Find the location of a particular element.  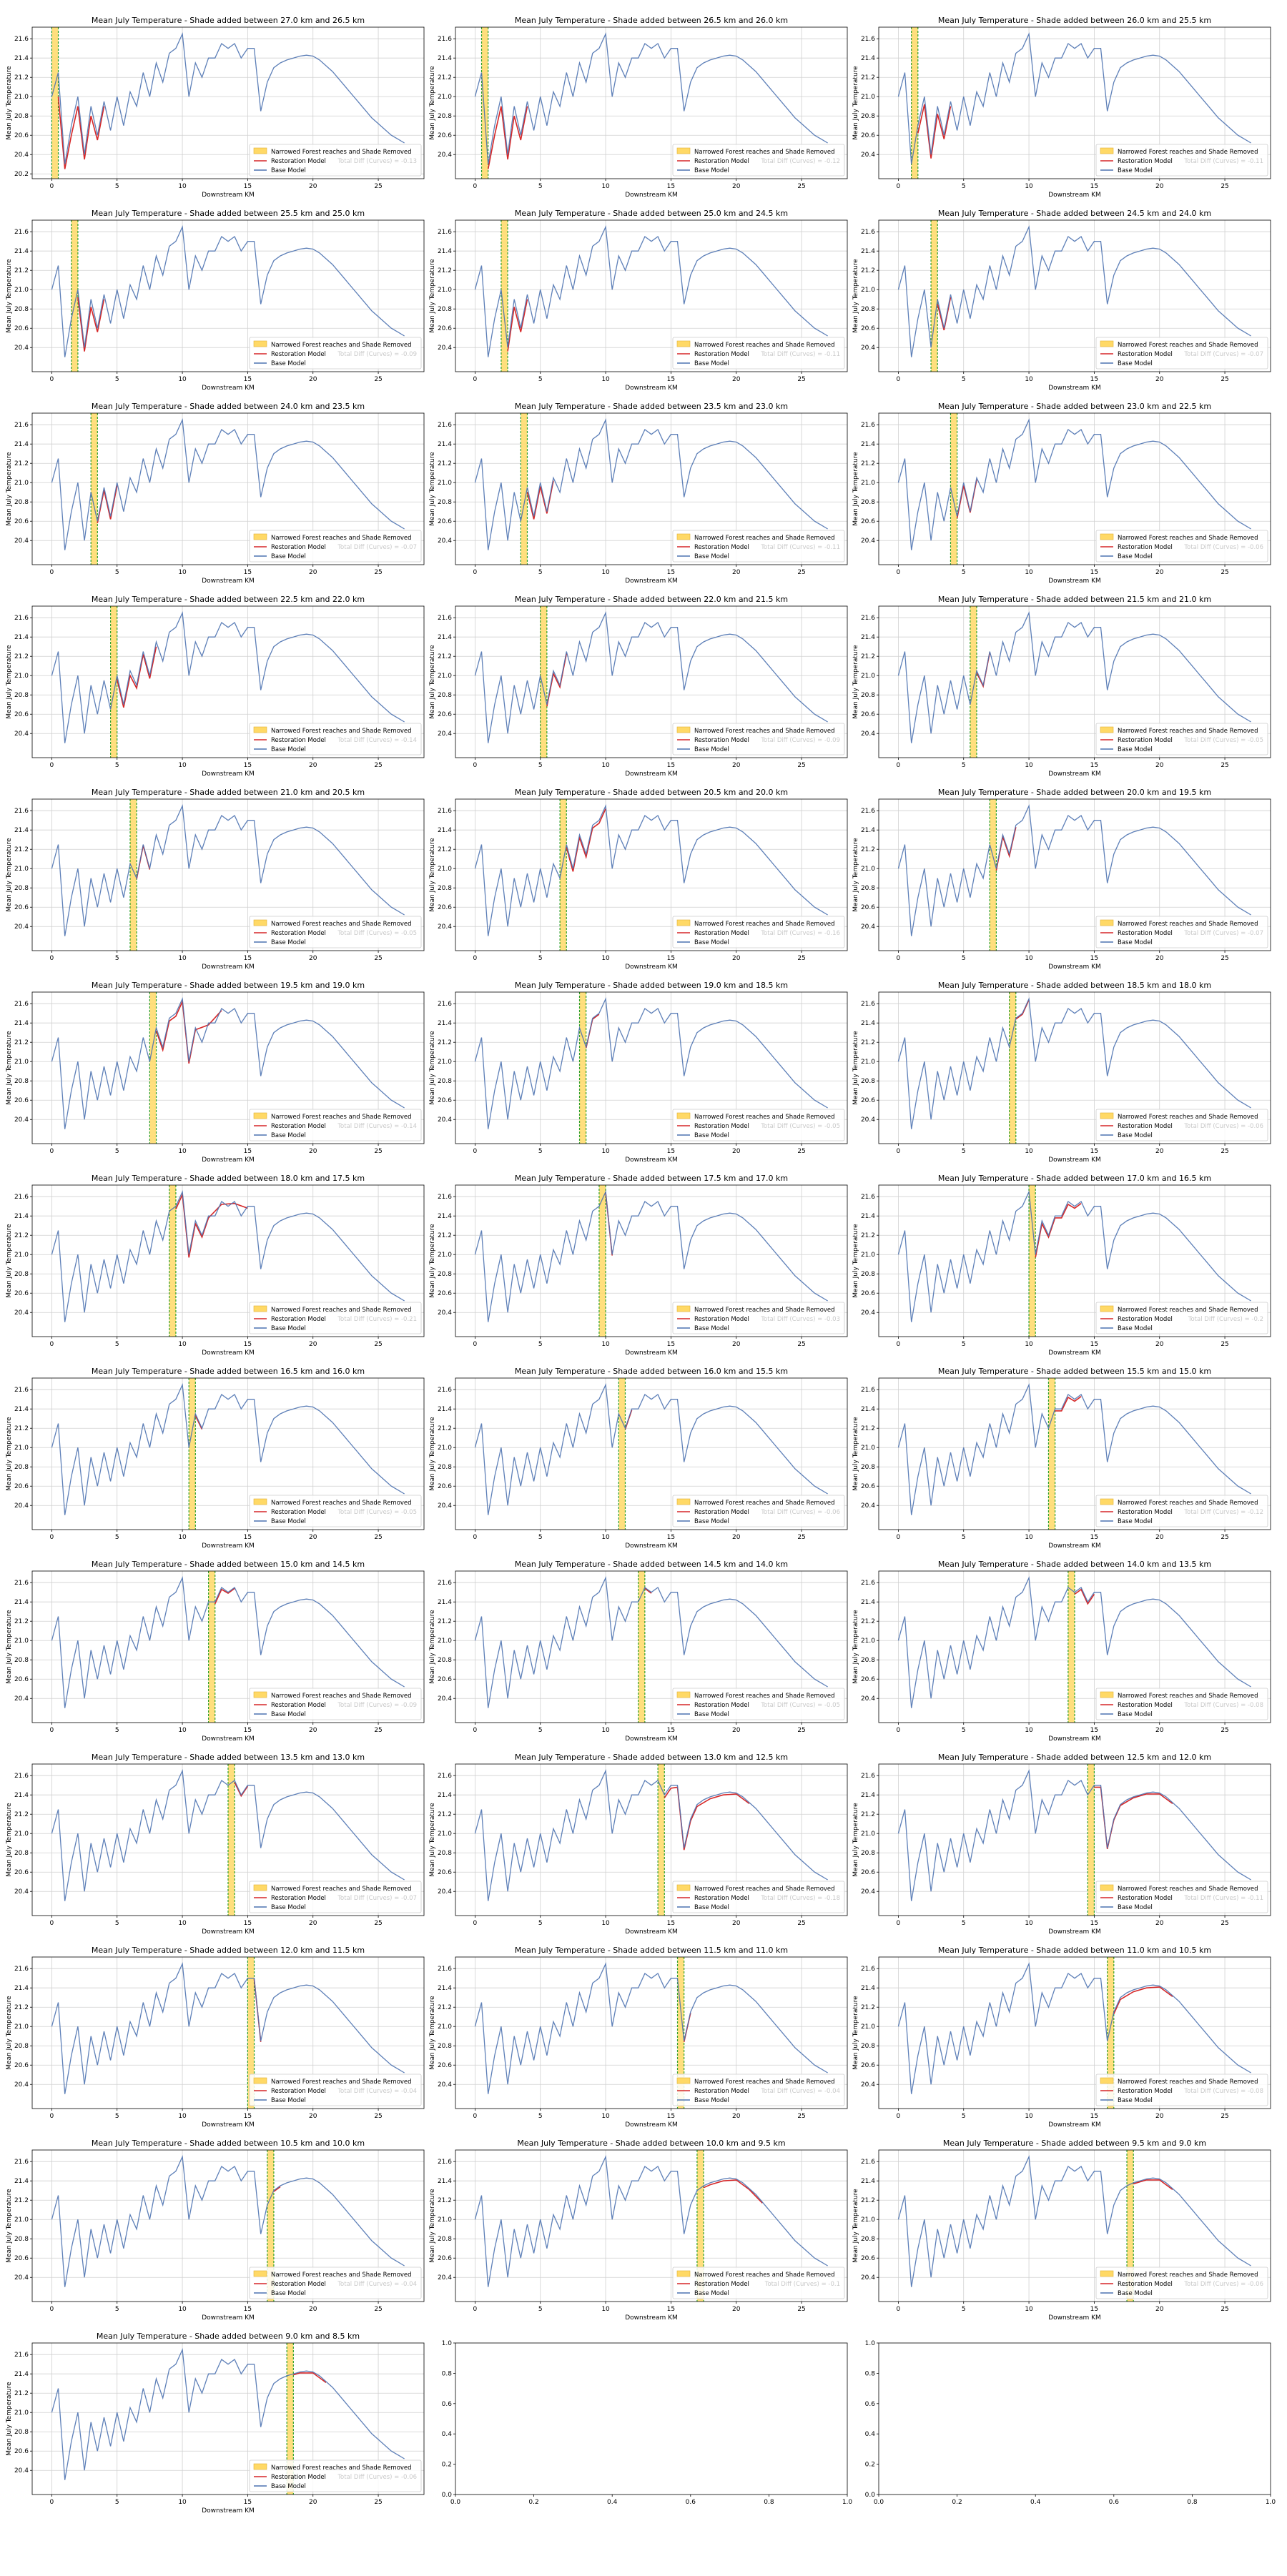

restoration-series-line is located at coordinates (1153, 2185).